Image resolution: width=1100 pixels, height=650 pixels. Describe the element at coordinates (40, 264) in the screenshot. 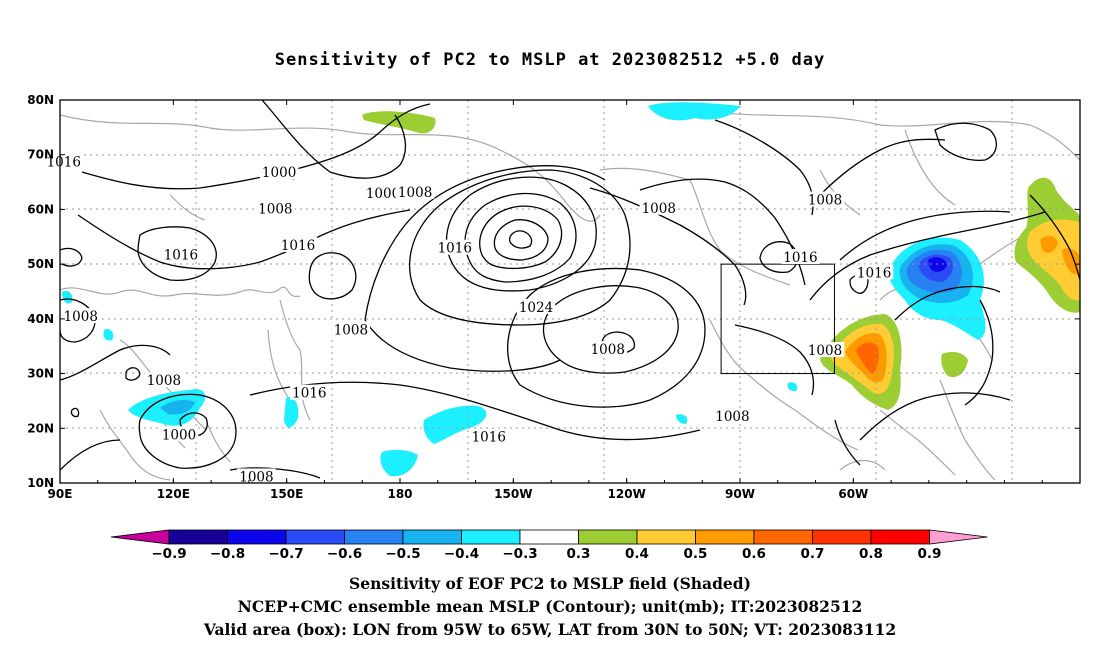

I see `lat-label: 50N` at that location.